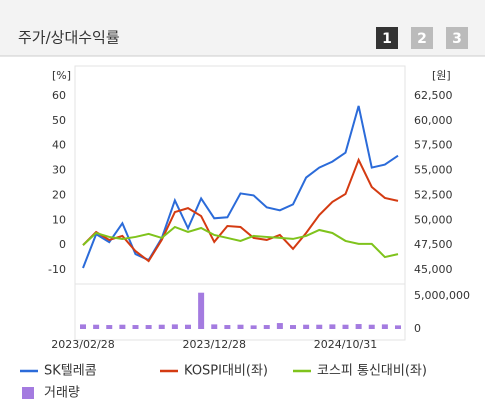 Image resolution: width=485 pixels, height=407 pixels. Describe the element at coordinates (57, 269) in the screenshot. I see `y-tick-label: -10` at that location.